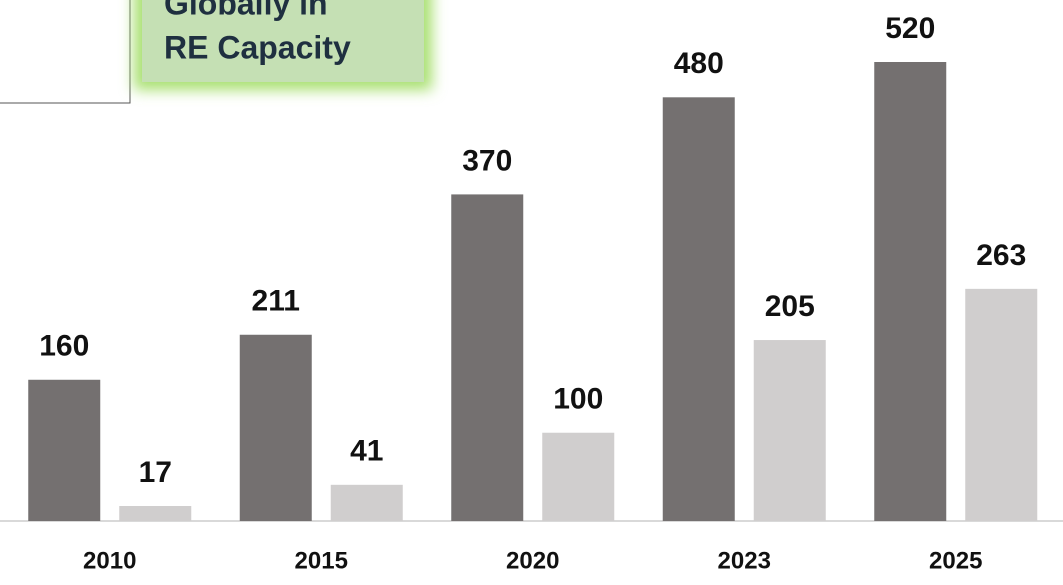 The width and height of the screenshot is (1063, 585). What do you see at coordinates (790, 306) in the screenshot?
I see `value-label: 205` at bounding box center [790, 306].